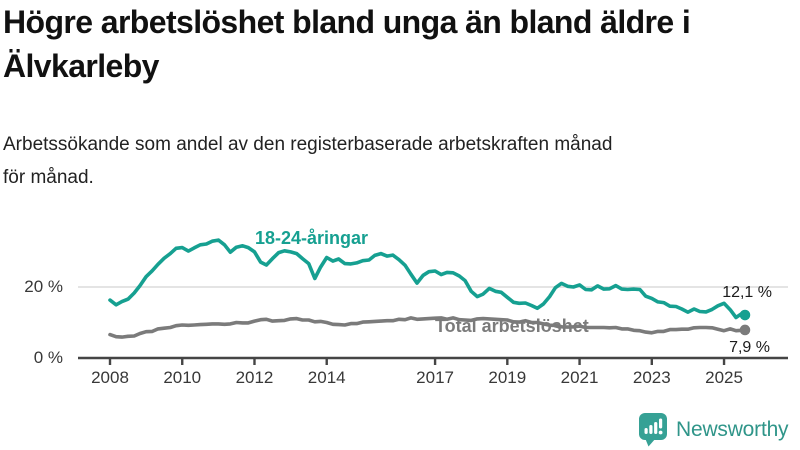 The image size is (800, 450). What do you see at coordinates (724, 377) in the screenshot?
I see `x-tick-label: 2025` at bounding box center [724, 377].